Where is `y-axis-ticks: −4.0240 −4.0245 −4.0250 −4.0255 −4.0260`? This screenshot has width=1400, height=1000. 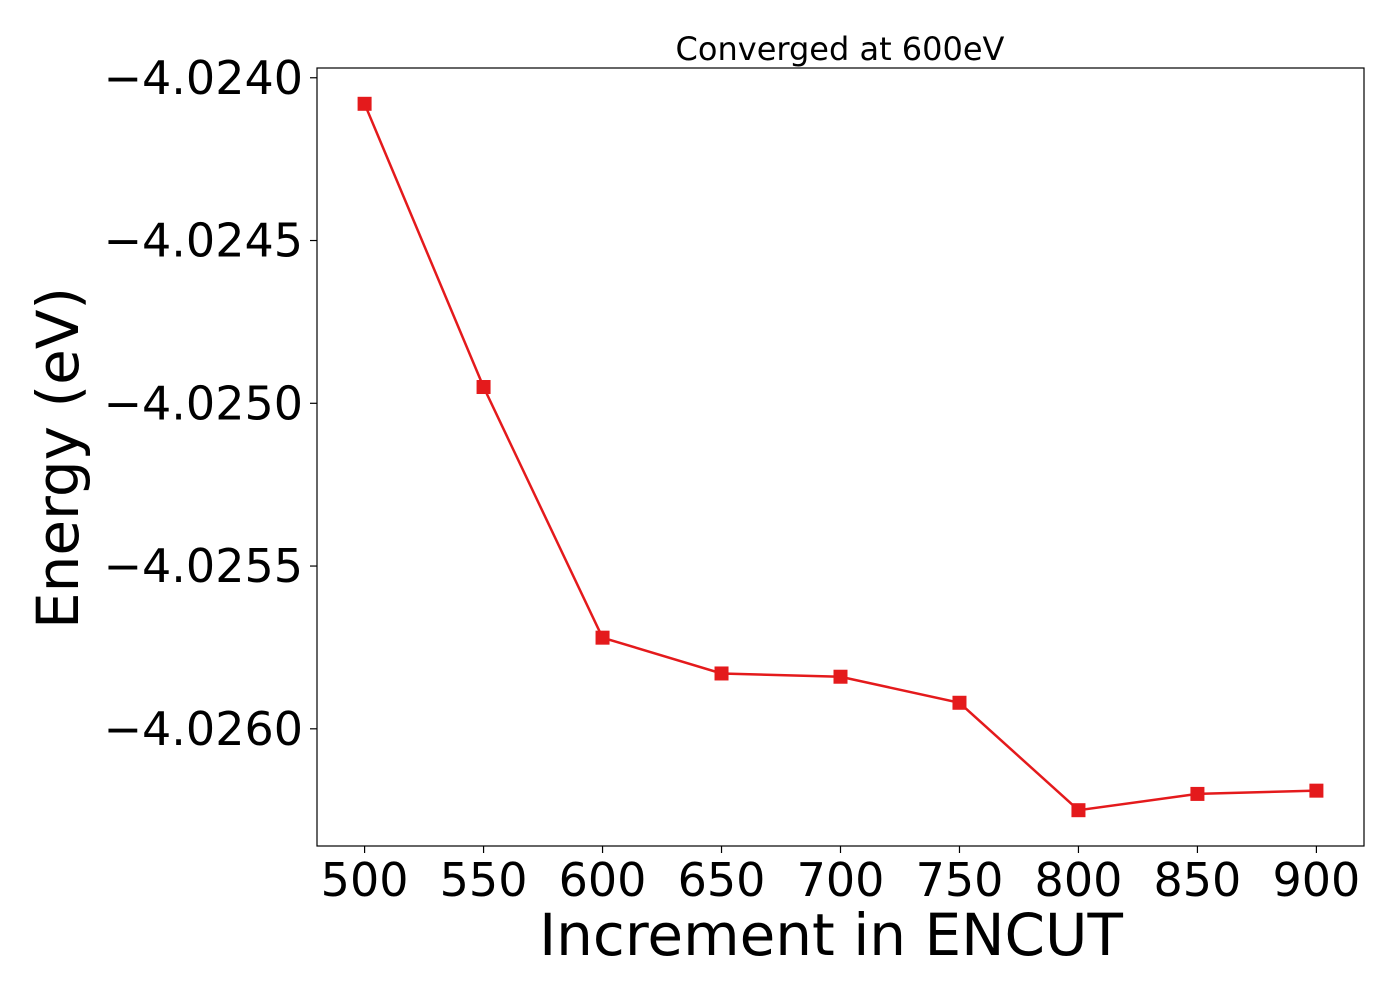 y-axis-ticks: −4.0240 −4.0245 −4.0250 −4.0255 −4.0260 is located at coordinates (210, 403).